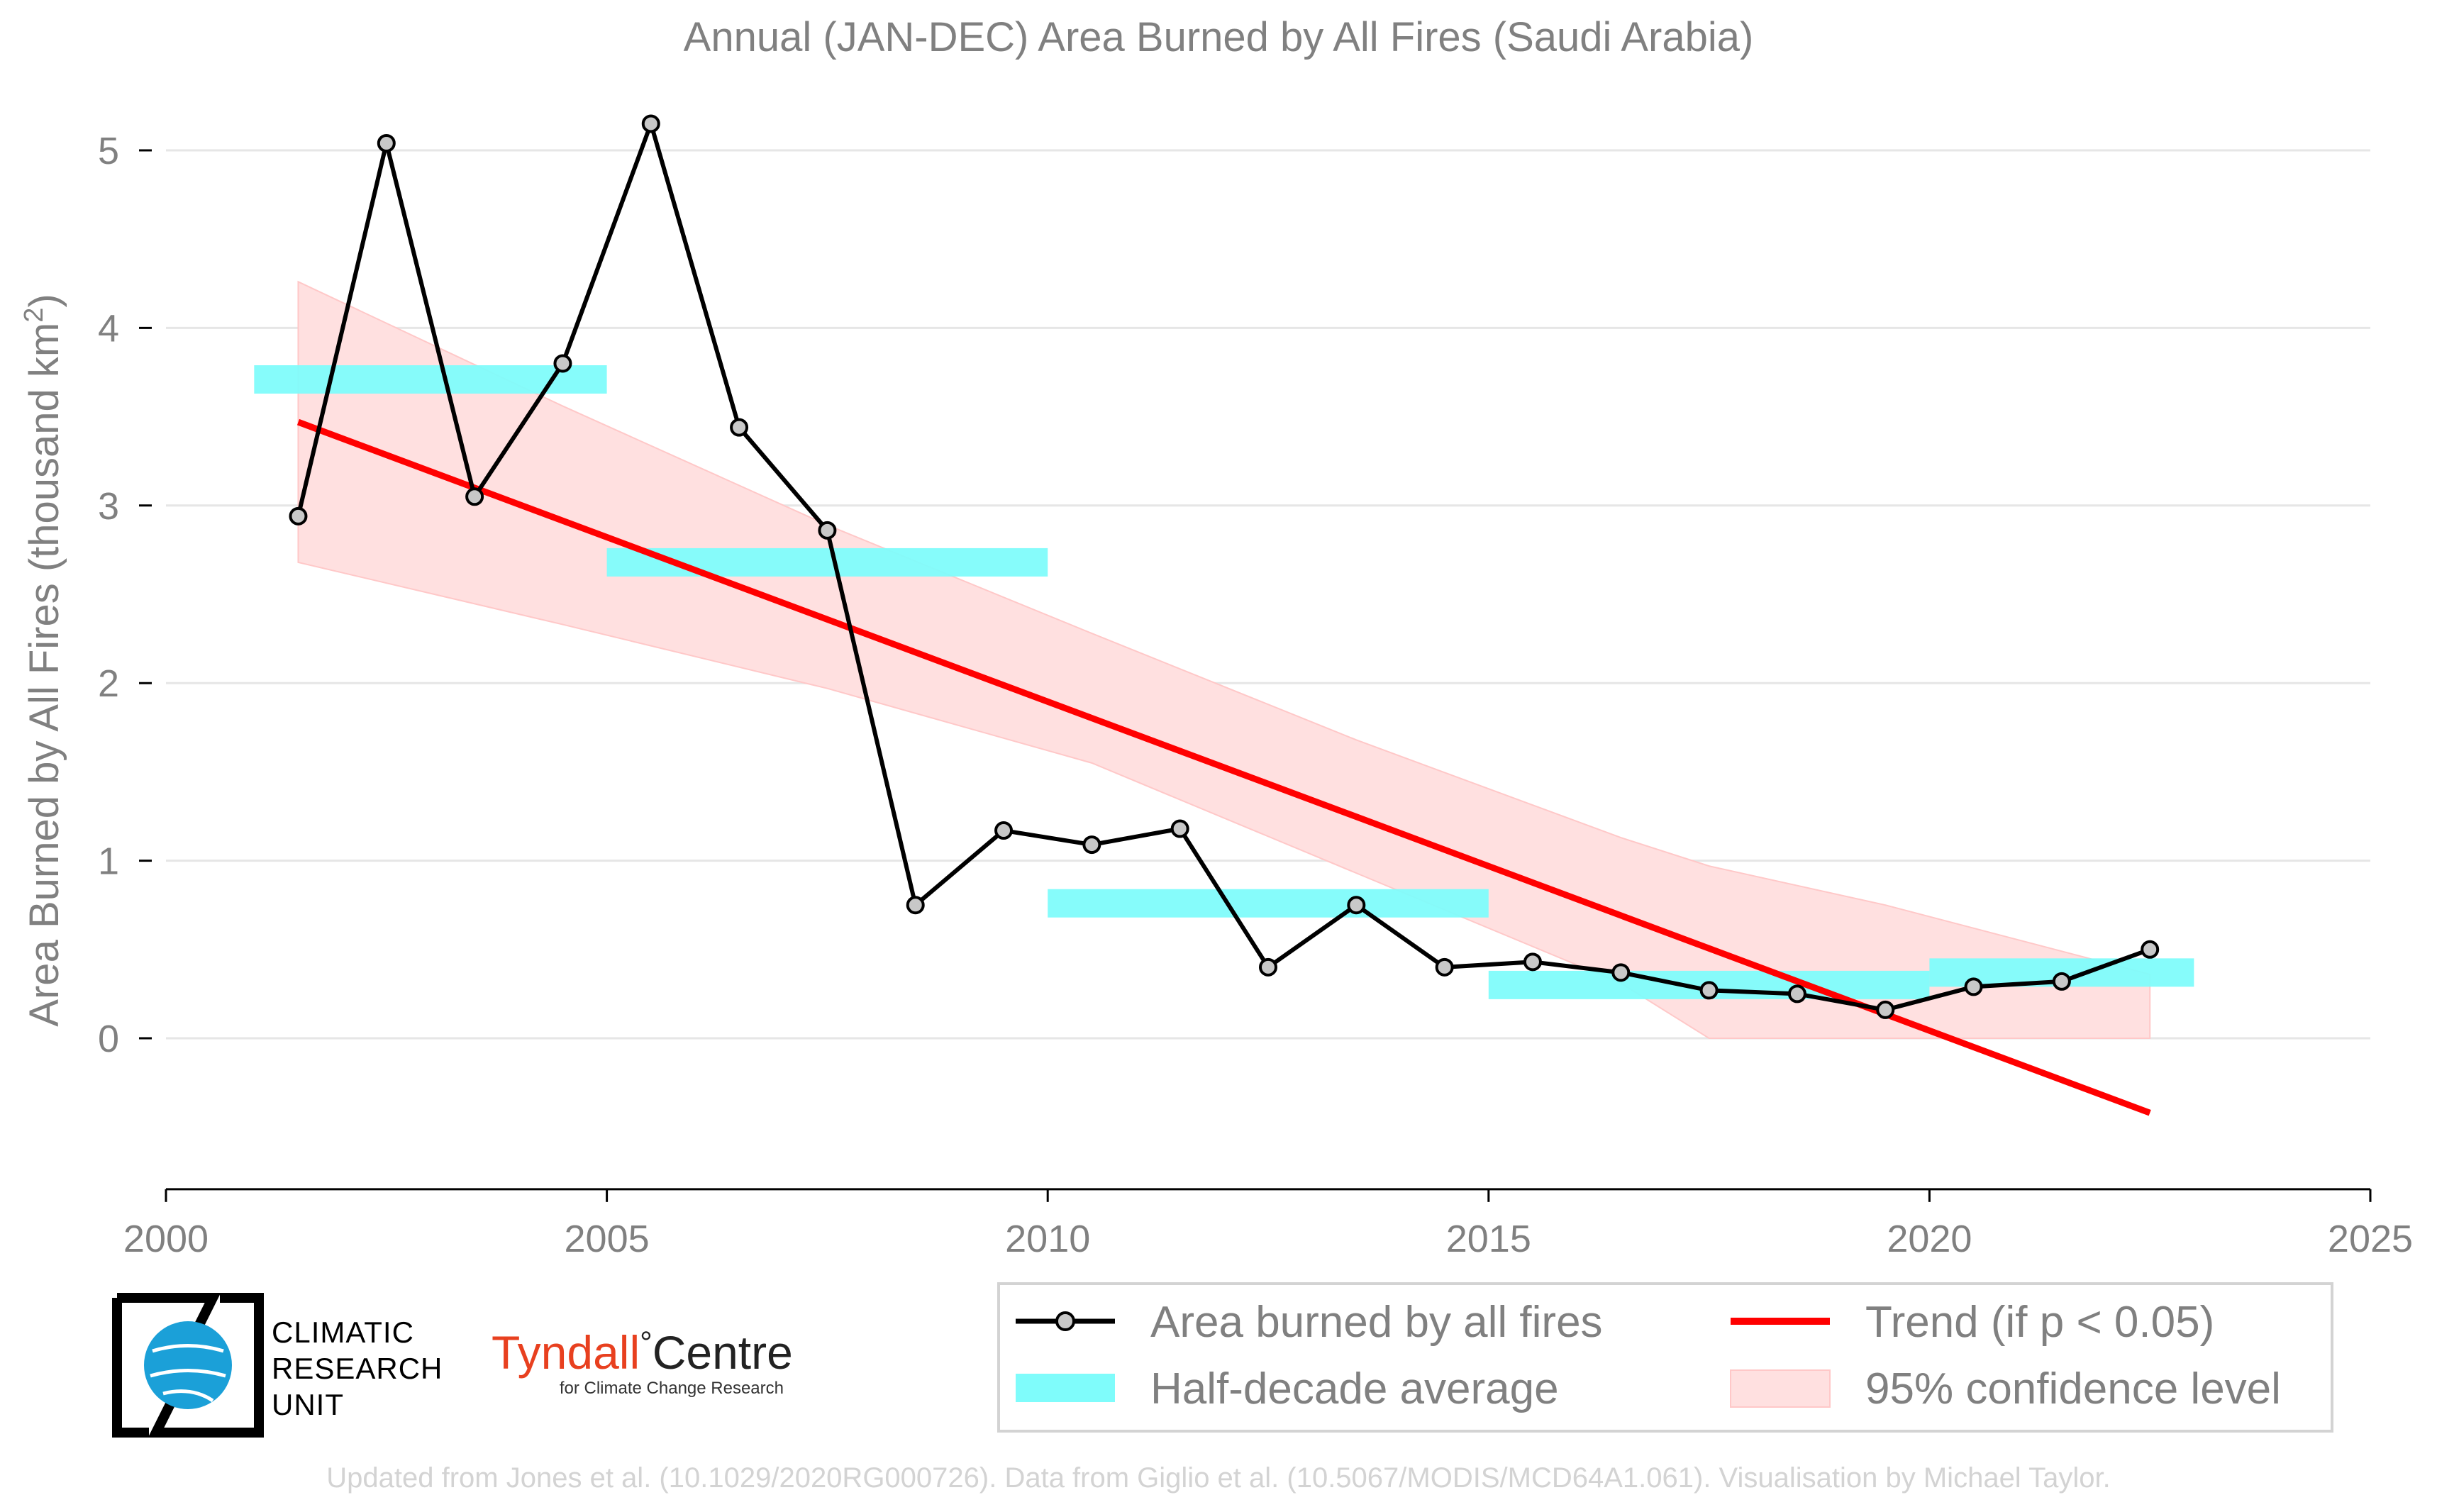  Describe the element at coordinates (2370, 1239) in the screenshot. I see `x-tick-label: 2025` at that location.